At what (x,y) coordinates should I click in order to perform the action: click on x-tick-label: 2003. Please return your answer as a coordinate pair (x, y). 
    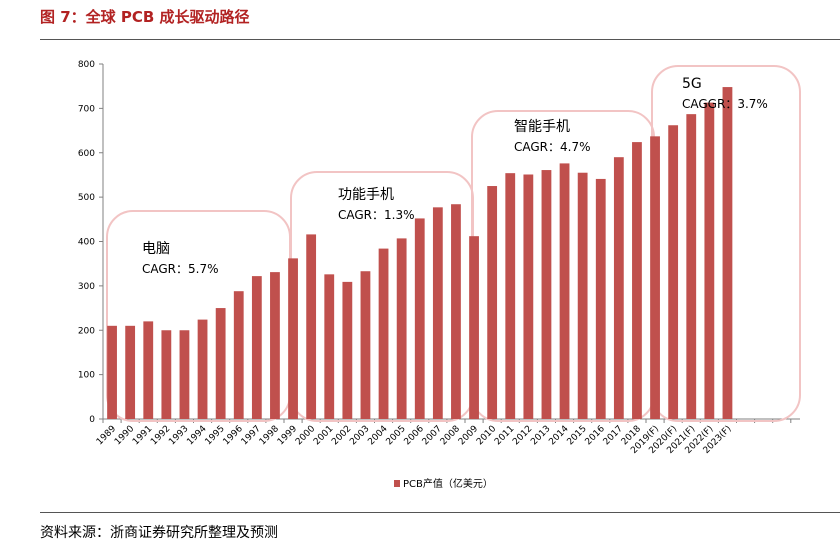
    Looking at the image, I should click on (359, 435).